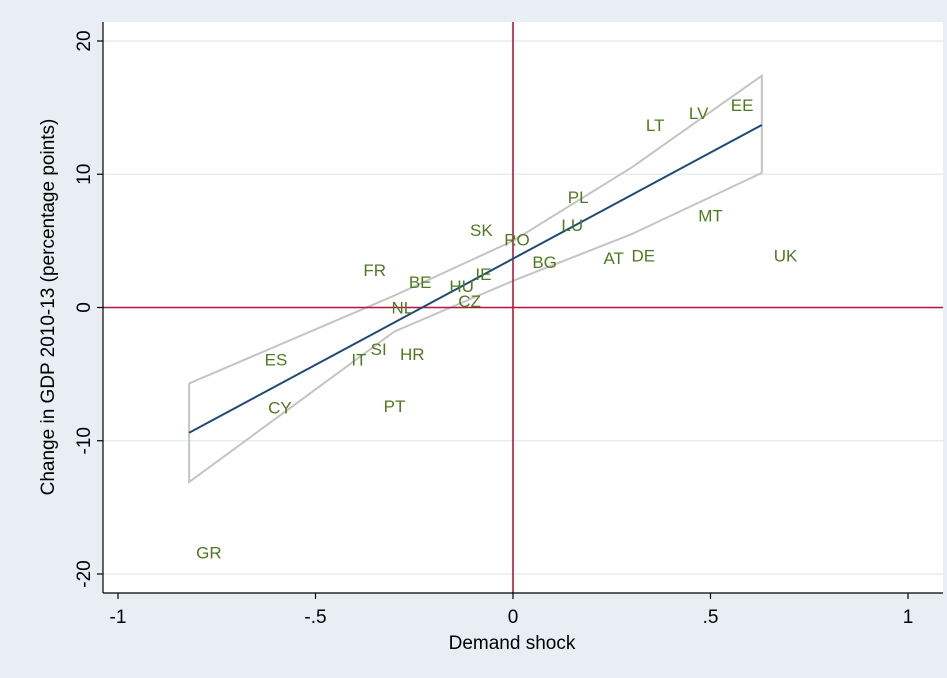  I want to click on data-point-ie: IE, so click(483, 274).